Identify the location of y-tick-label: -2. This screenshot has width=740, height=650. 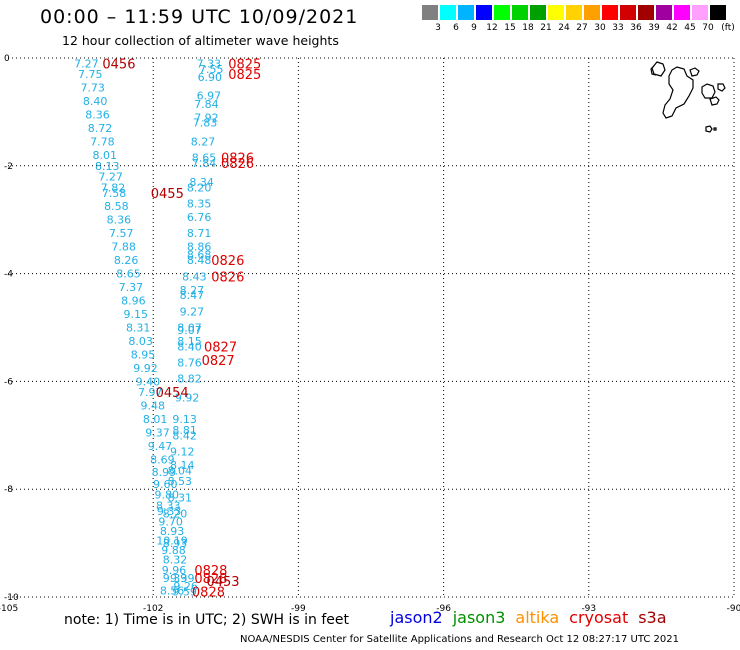
(8, 167).